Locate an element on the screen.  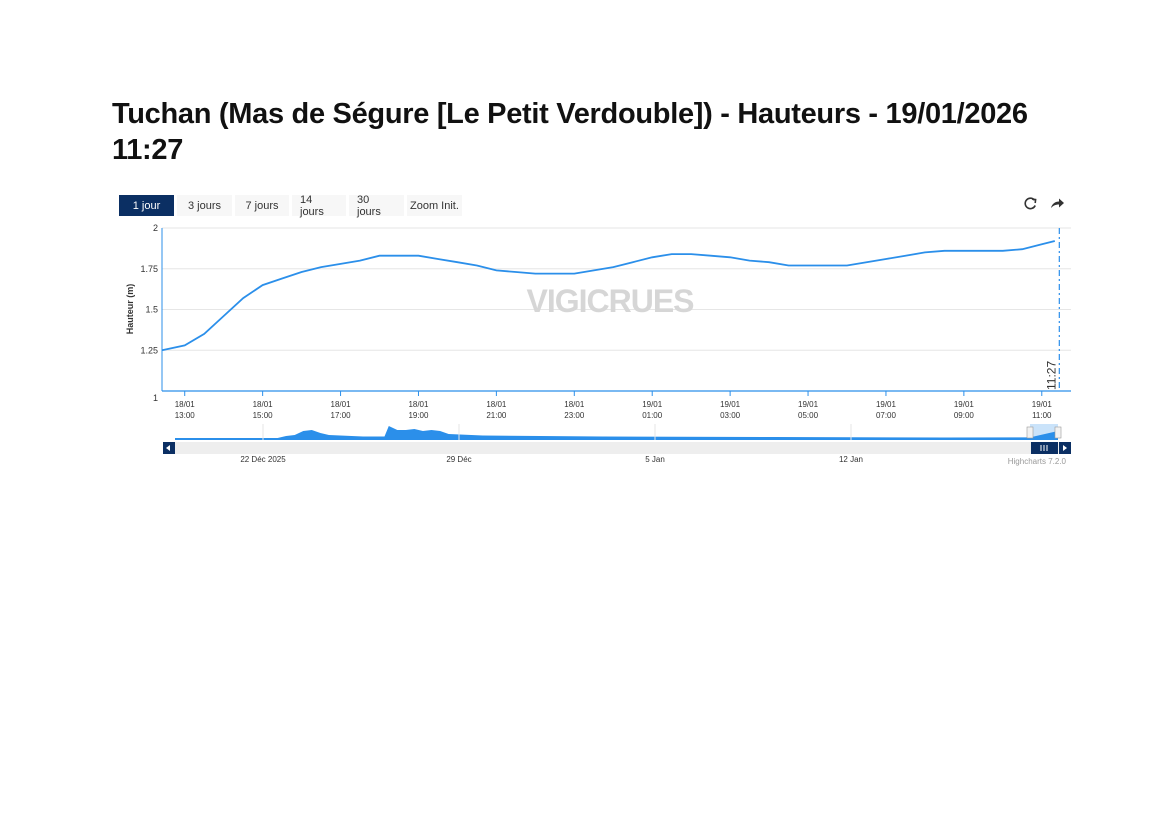
x-tick-label-time: 23:00 is located at coordinates (574, 415).